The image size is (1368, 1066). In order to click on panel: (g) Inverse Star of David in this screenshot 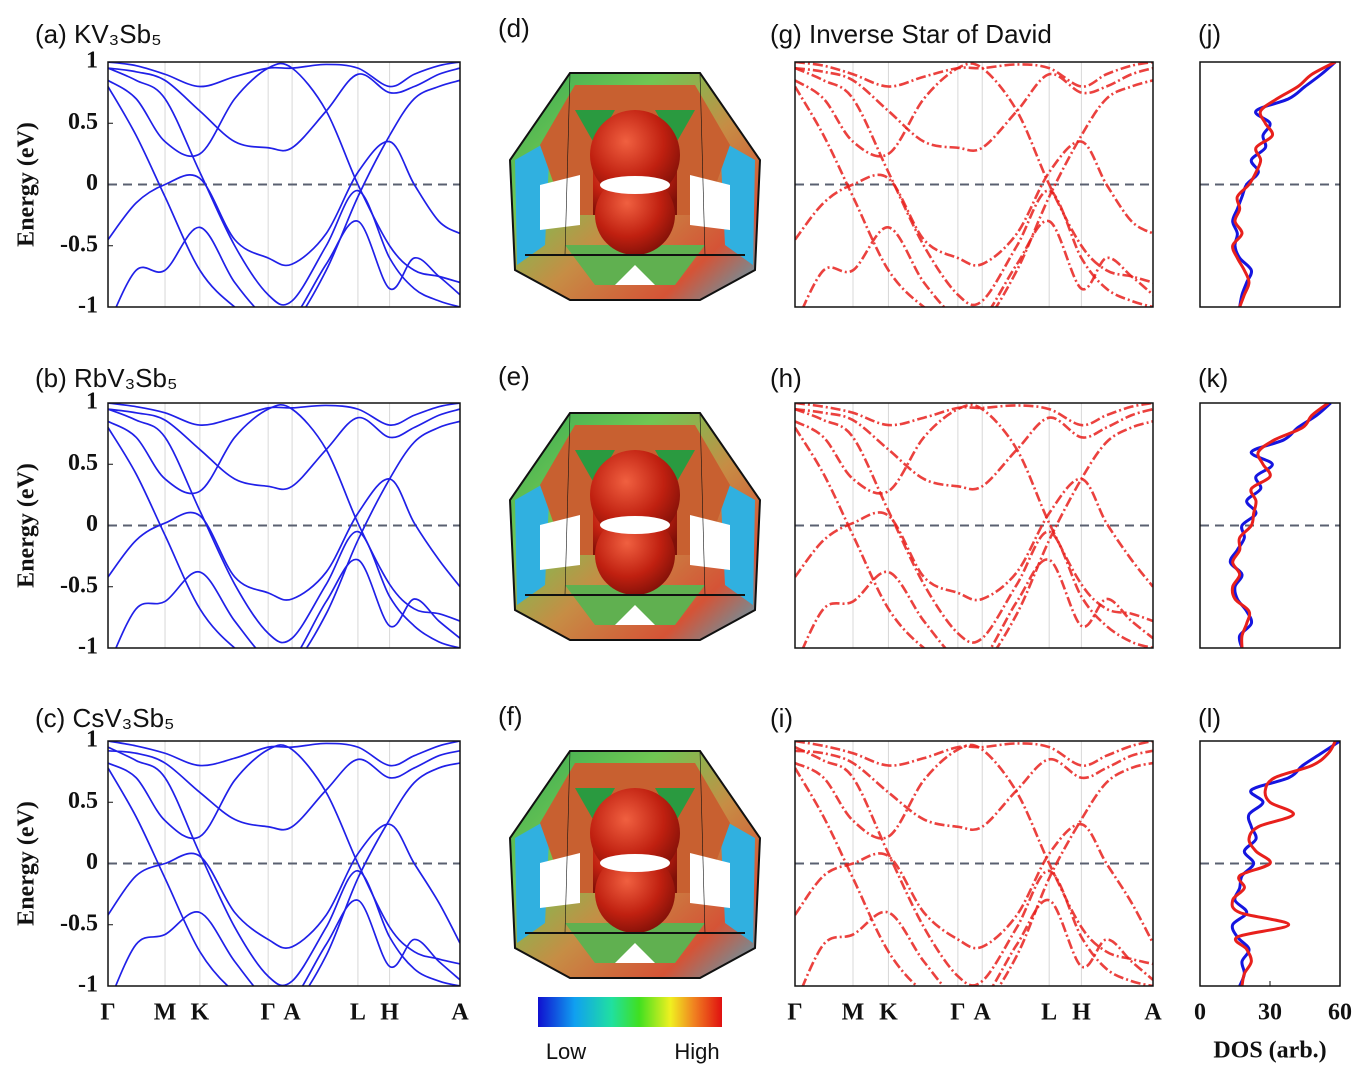, I will do `click(962, 163)`.